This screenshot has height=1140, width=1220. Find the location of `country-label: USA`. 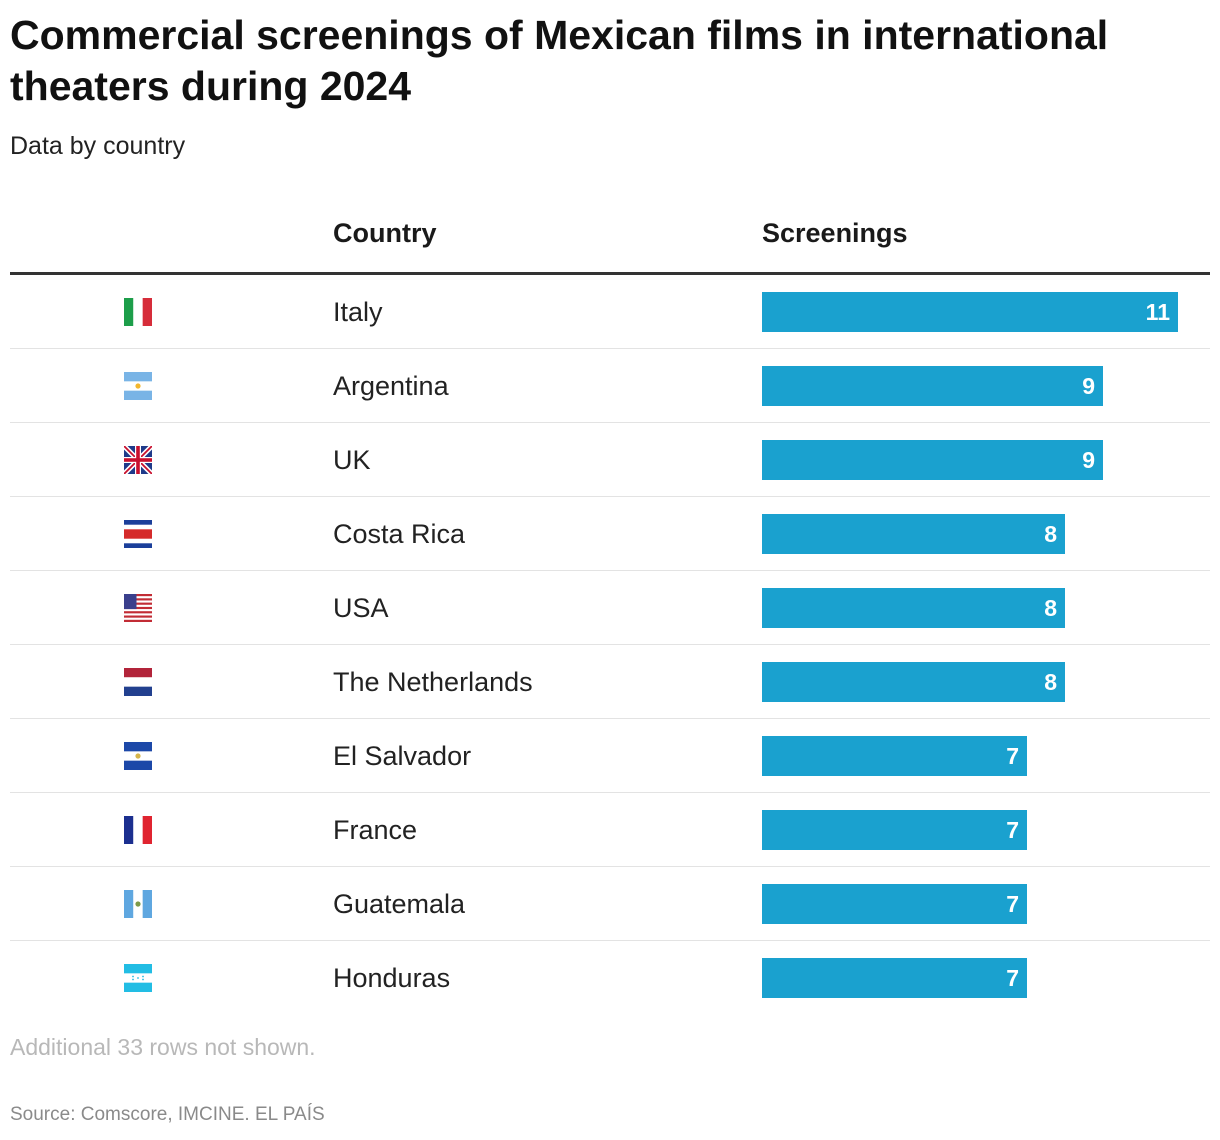

country-label: USA is located at coordinates (361, 608).